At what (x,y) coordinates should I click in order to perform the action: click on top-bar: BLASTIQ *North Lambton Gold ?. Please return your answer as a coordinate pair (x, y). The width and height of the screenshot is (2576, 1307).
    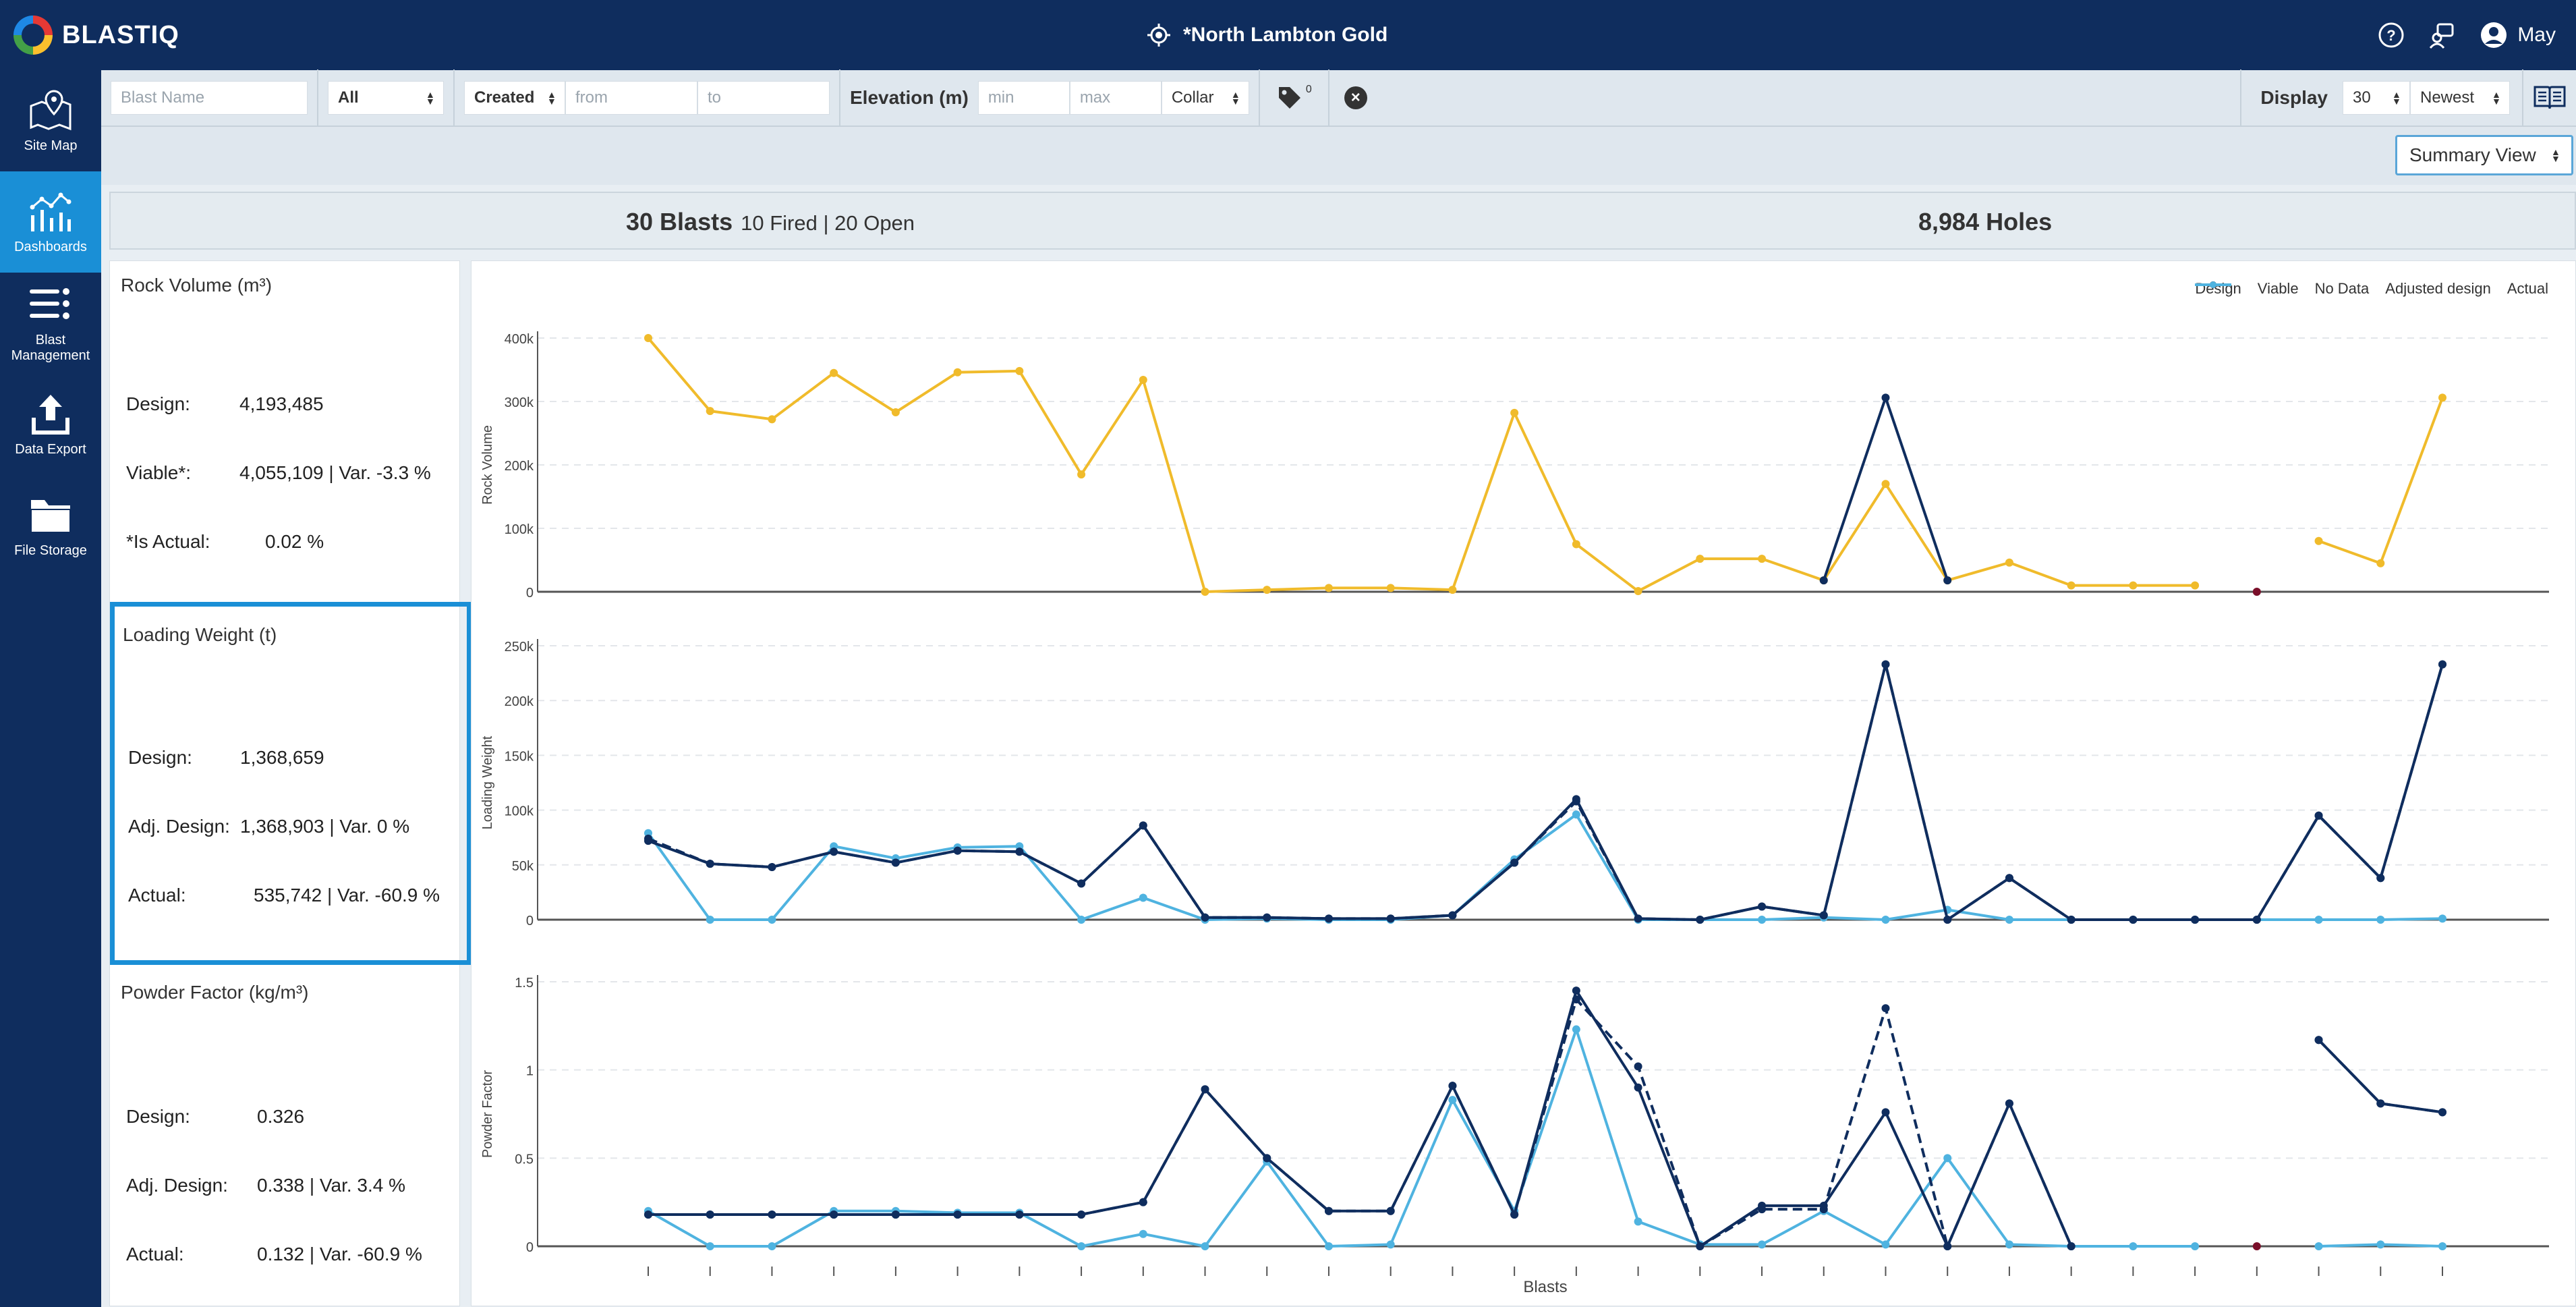
    Looking at the image, I should click on (1288, 35).